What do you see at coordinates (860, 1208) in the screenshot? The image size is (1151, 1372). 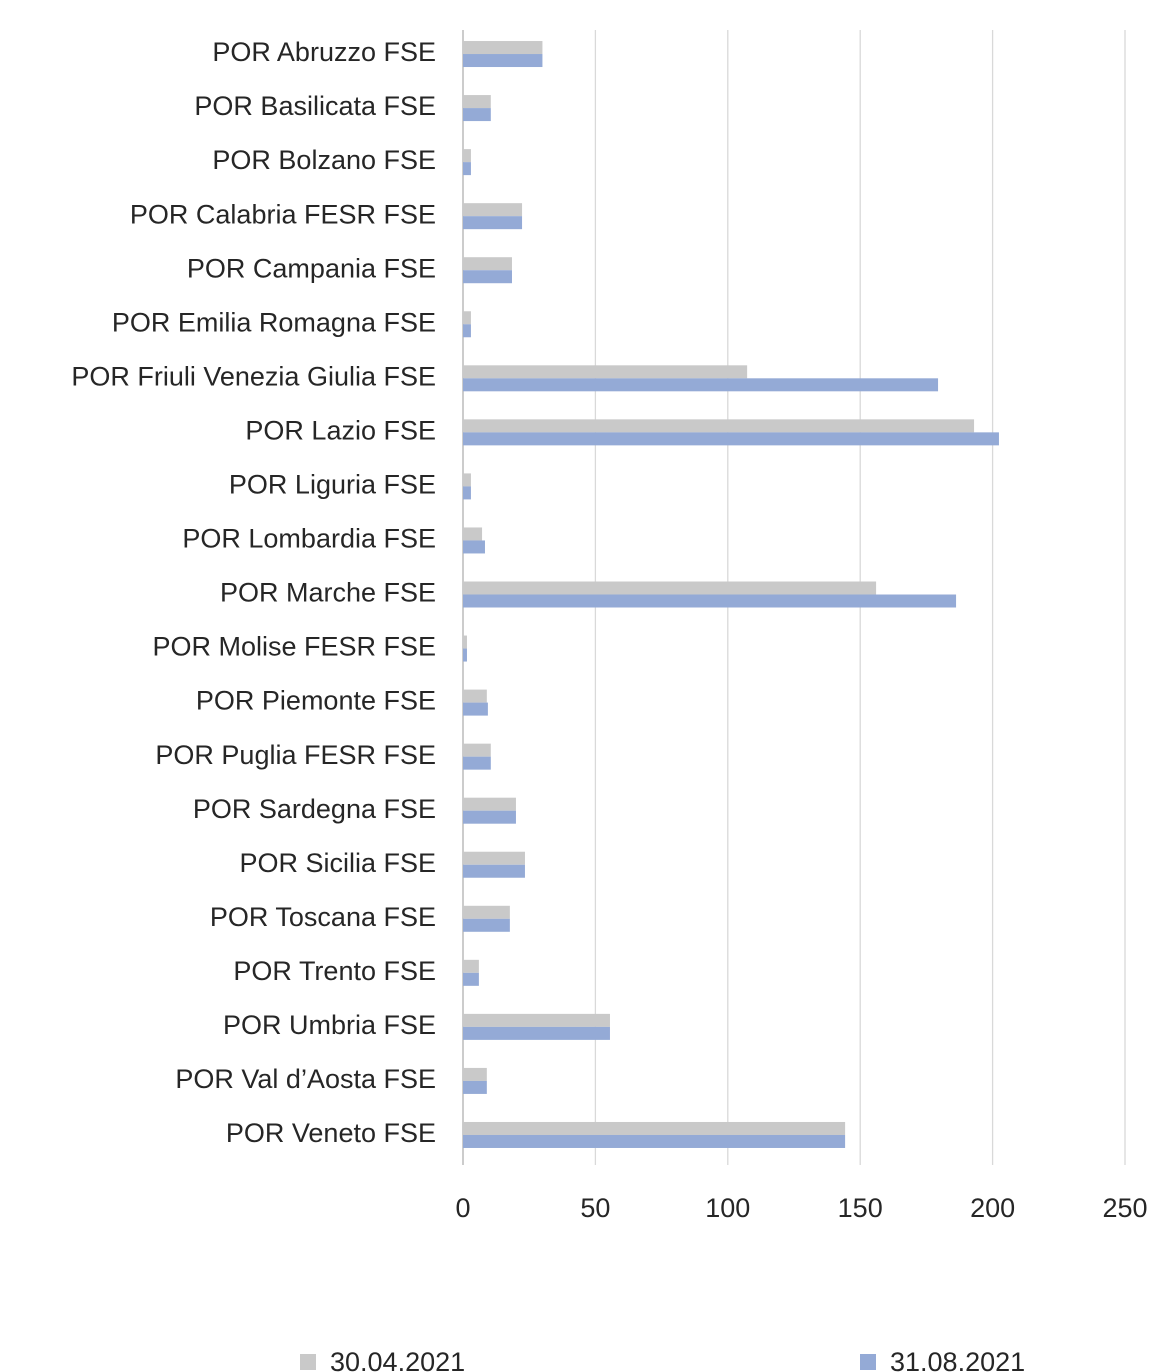 I see `x-tick-label: 150` at bounding box center [860, 1208].